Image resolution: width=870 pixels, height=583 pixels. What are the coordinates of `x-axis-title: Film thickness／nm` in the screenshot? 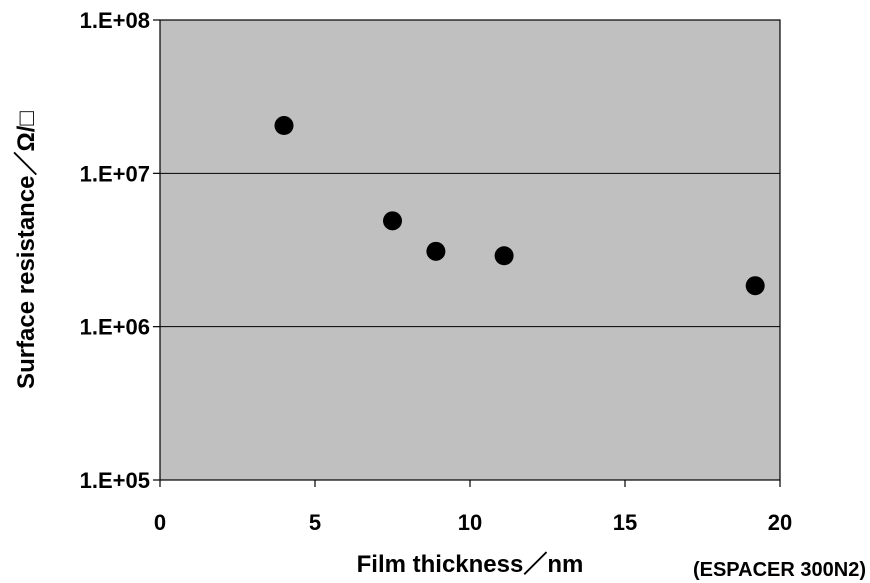 It's located at (470, 564).